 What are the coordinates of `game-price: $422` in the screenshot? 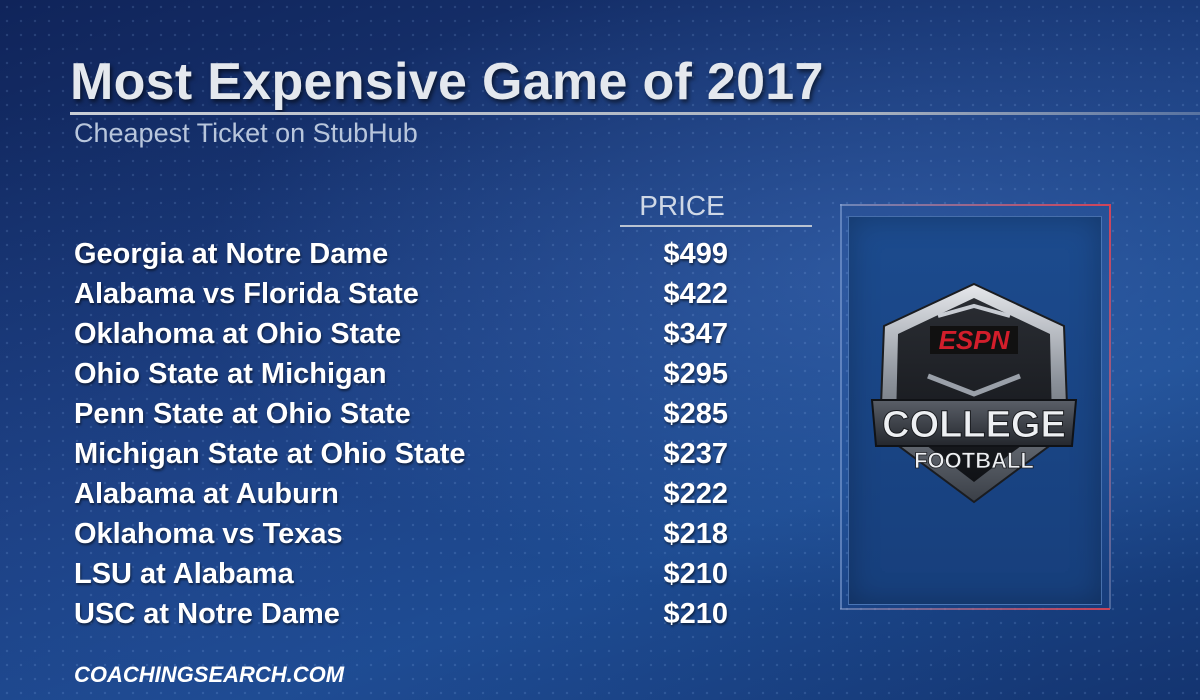 It's located at (695, 293).